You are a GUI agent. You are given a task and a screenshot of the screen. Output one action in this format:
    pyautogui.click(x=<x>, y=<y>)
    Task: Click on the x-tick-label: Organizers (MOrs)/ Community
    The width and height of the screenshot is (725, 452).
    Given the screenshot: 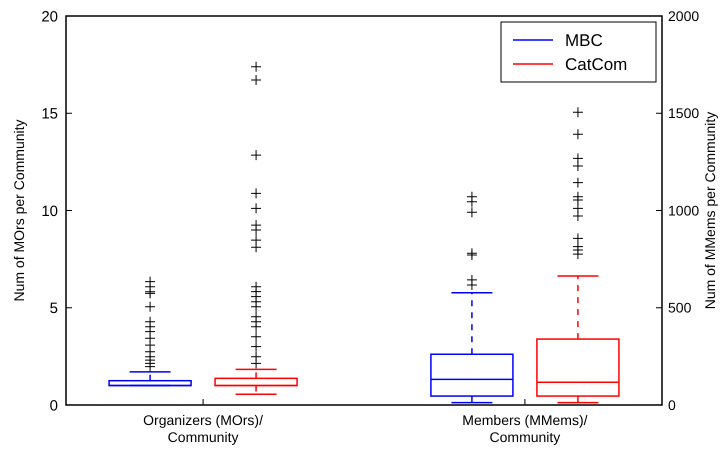 What is the action you would take?
    pyautogui.click(x=203, y=428)
    